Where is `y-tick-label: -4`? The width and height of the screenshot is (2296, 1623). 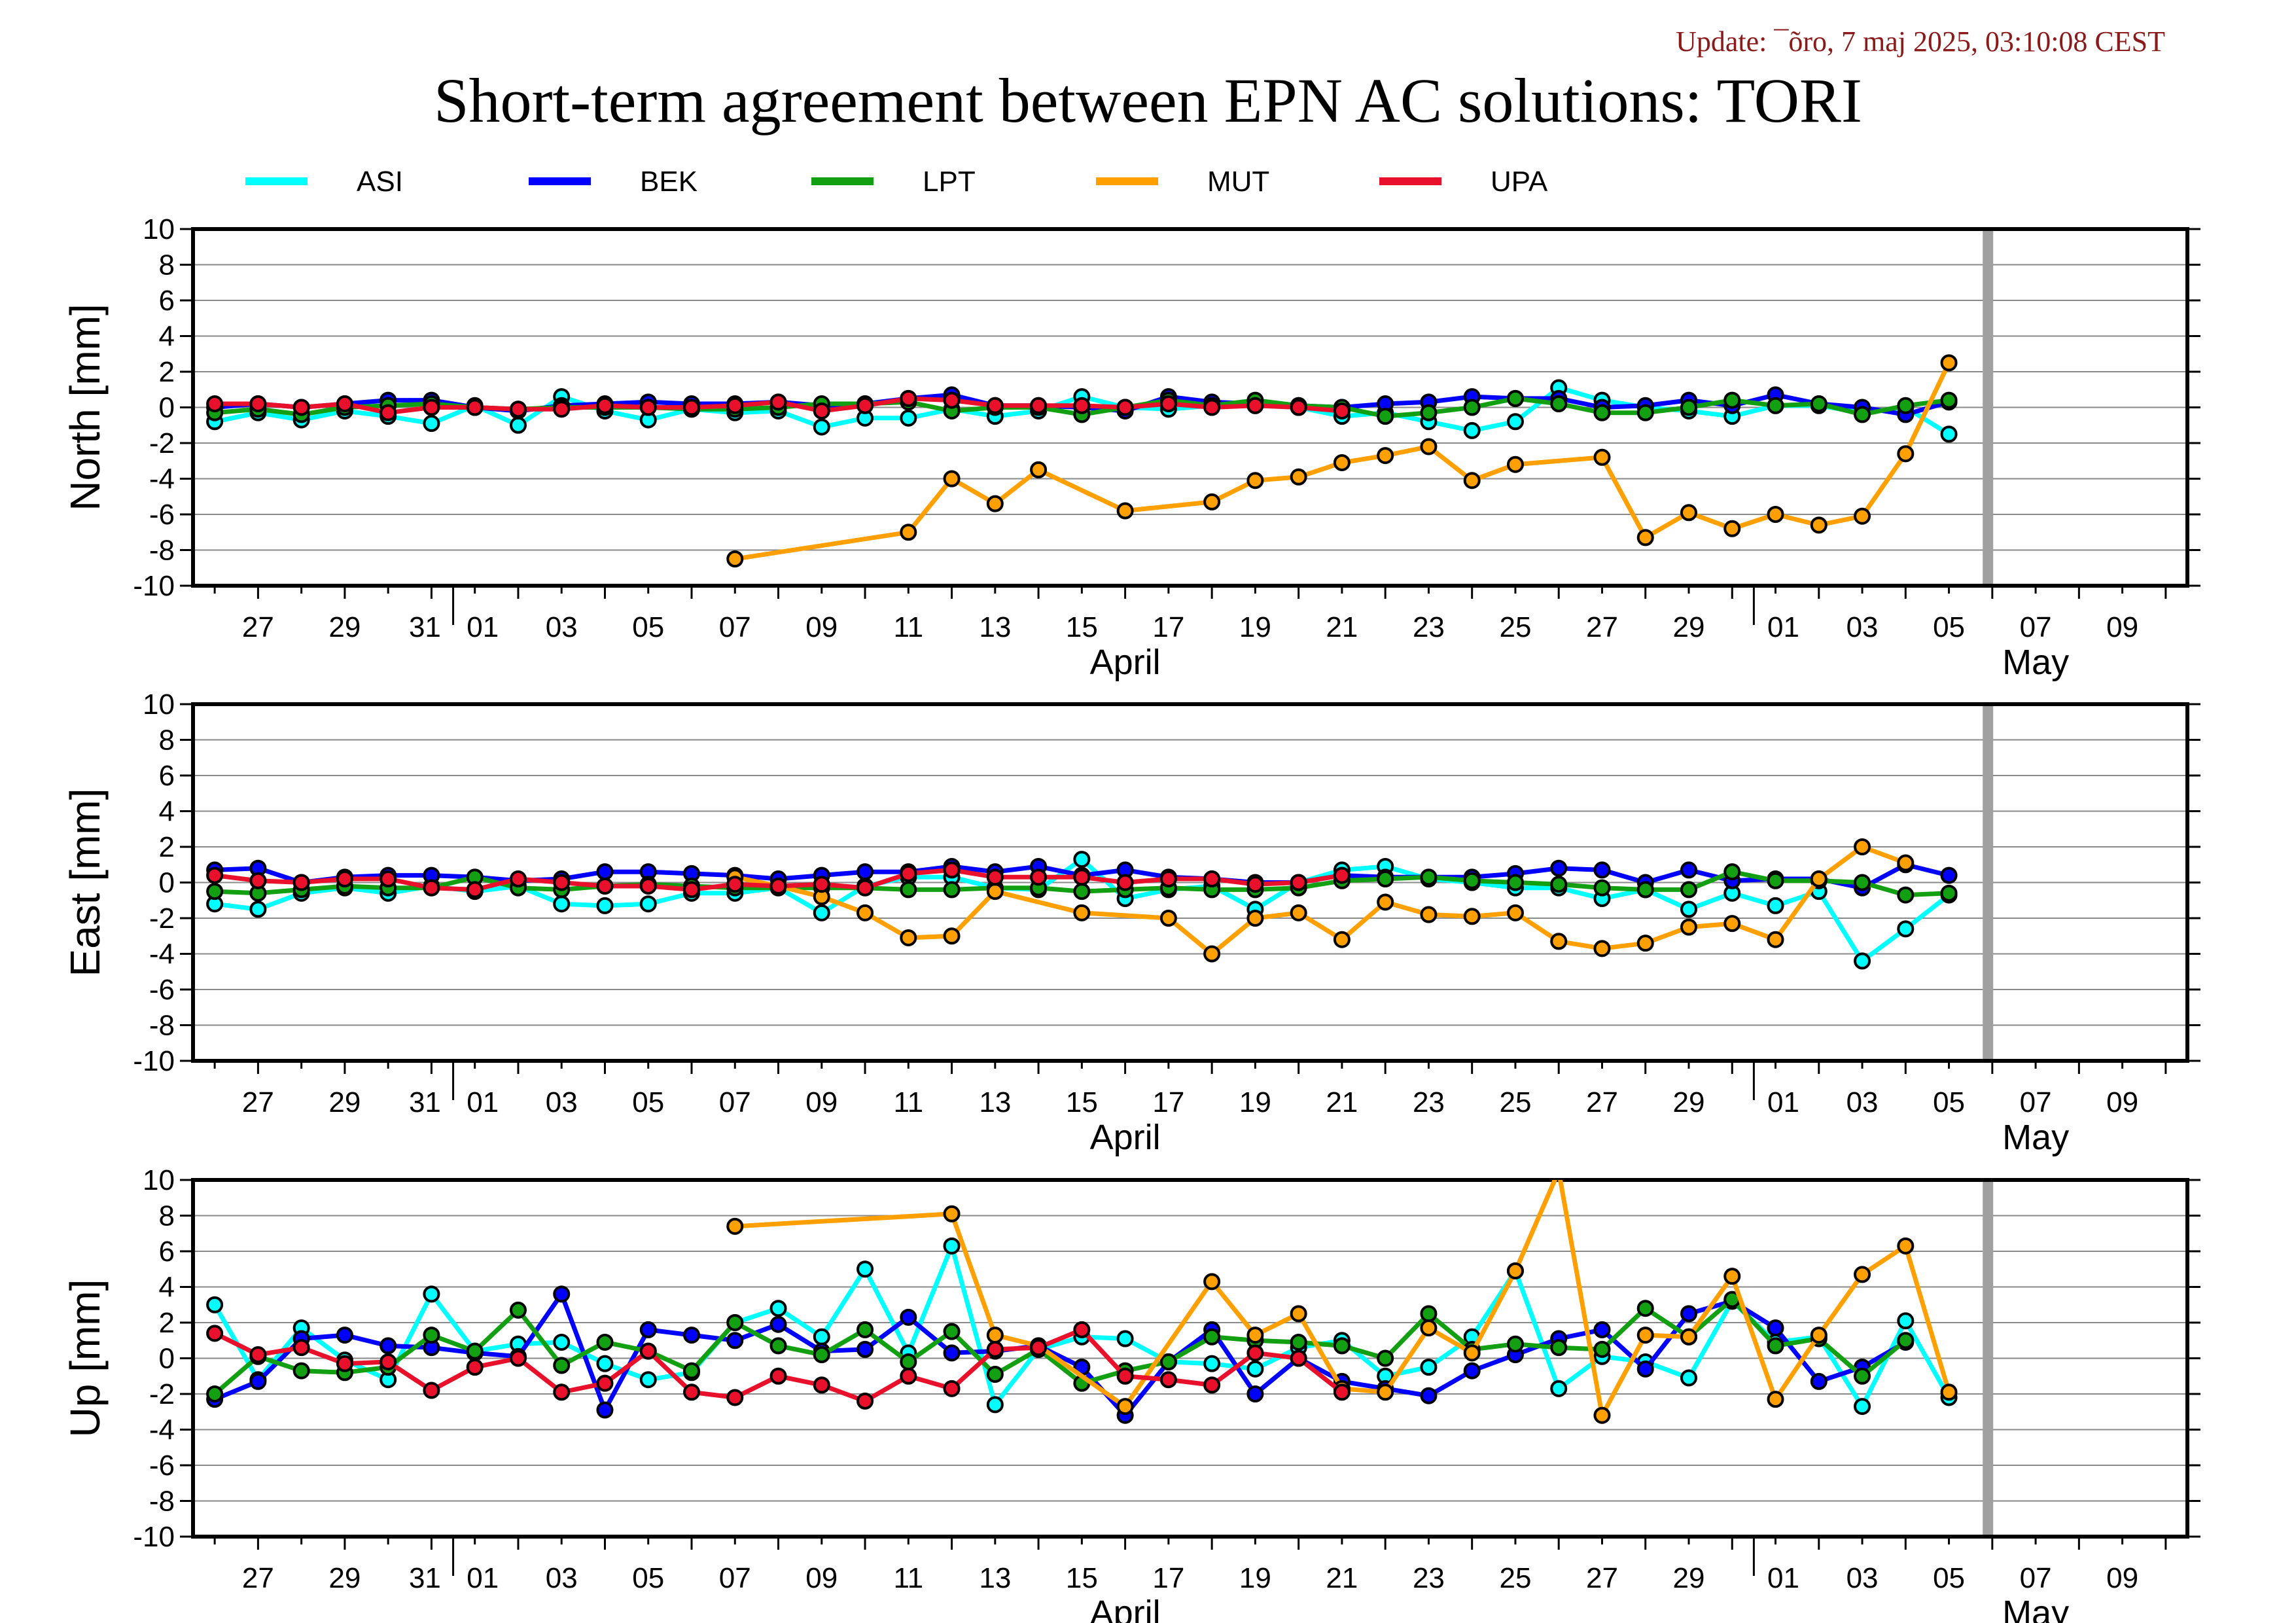
y-tick-label: -4 is located at coordinates (162, 1430).